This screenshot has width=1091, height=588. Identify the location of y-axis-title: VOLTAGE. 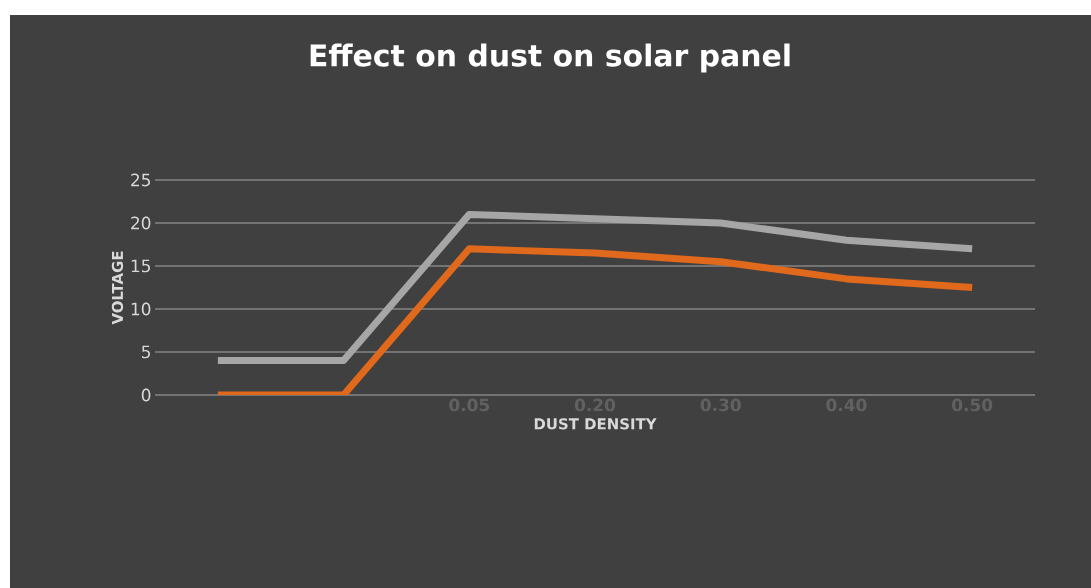
(117, 288).